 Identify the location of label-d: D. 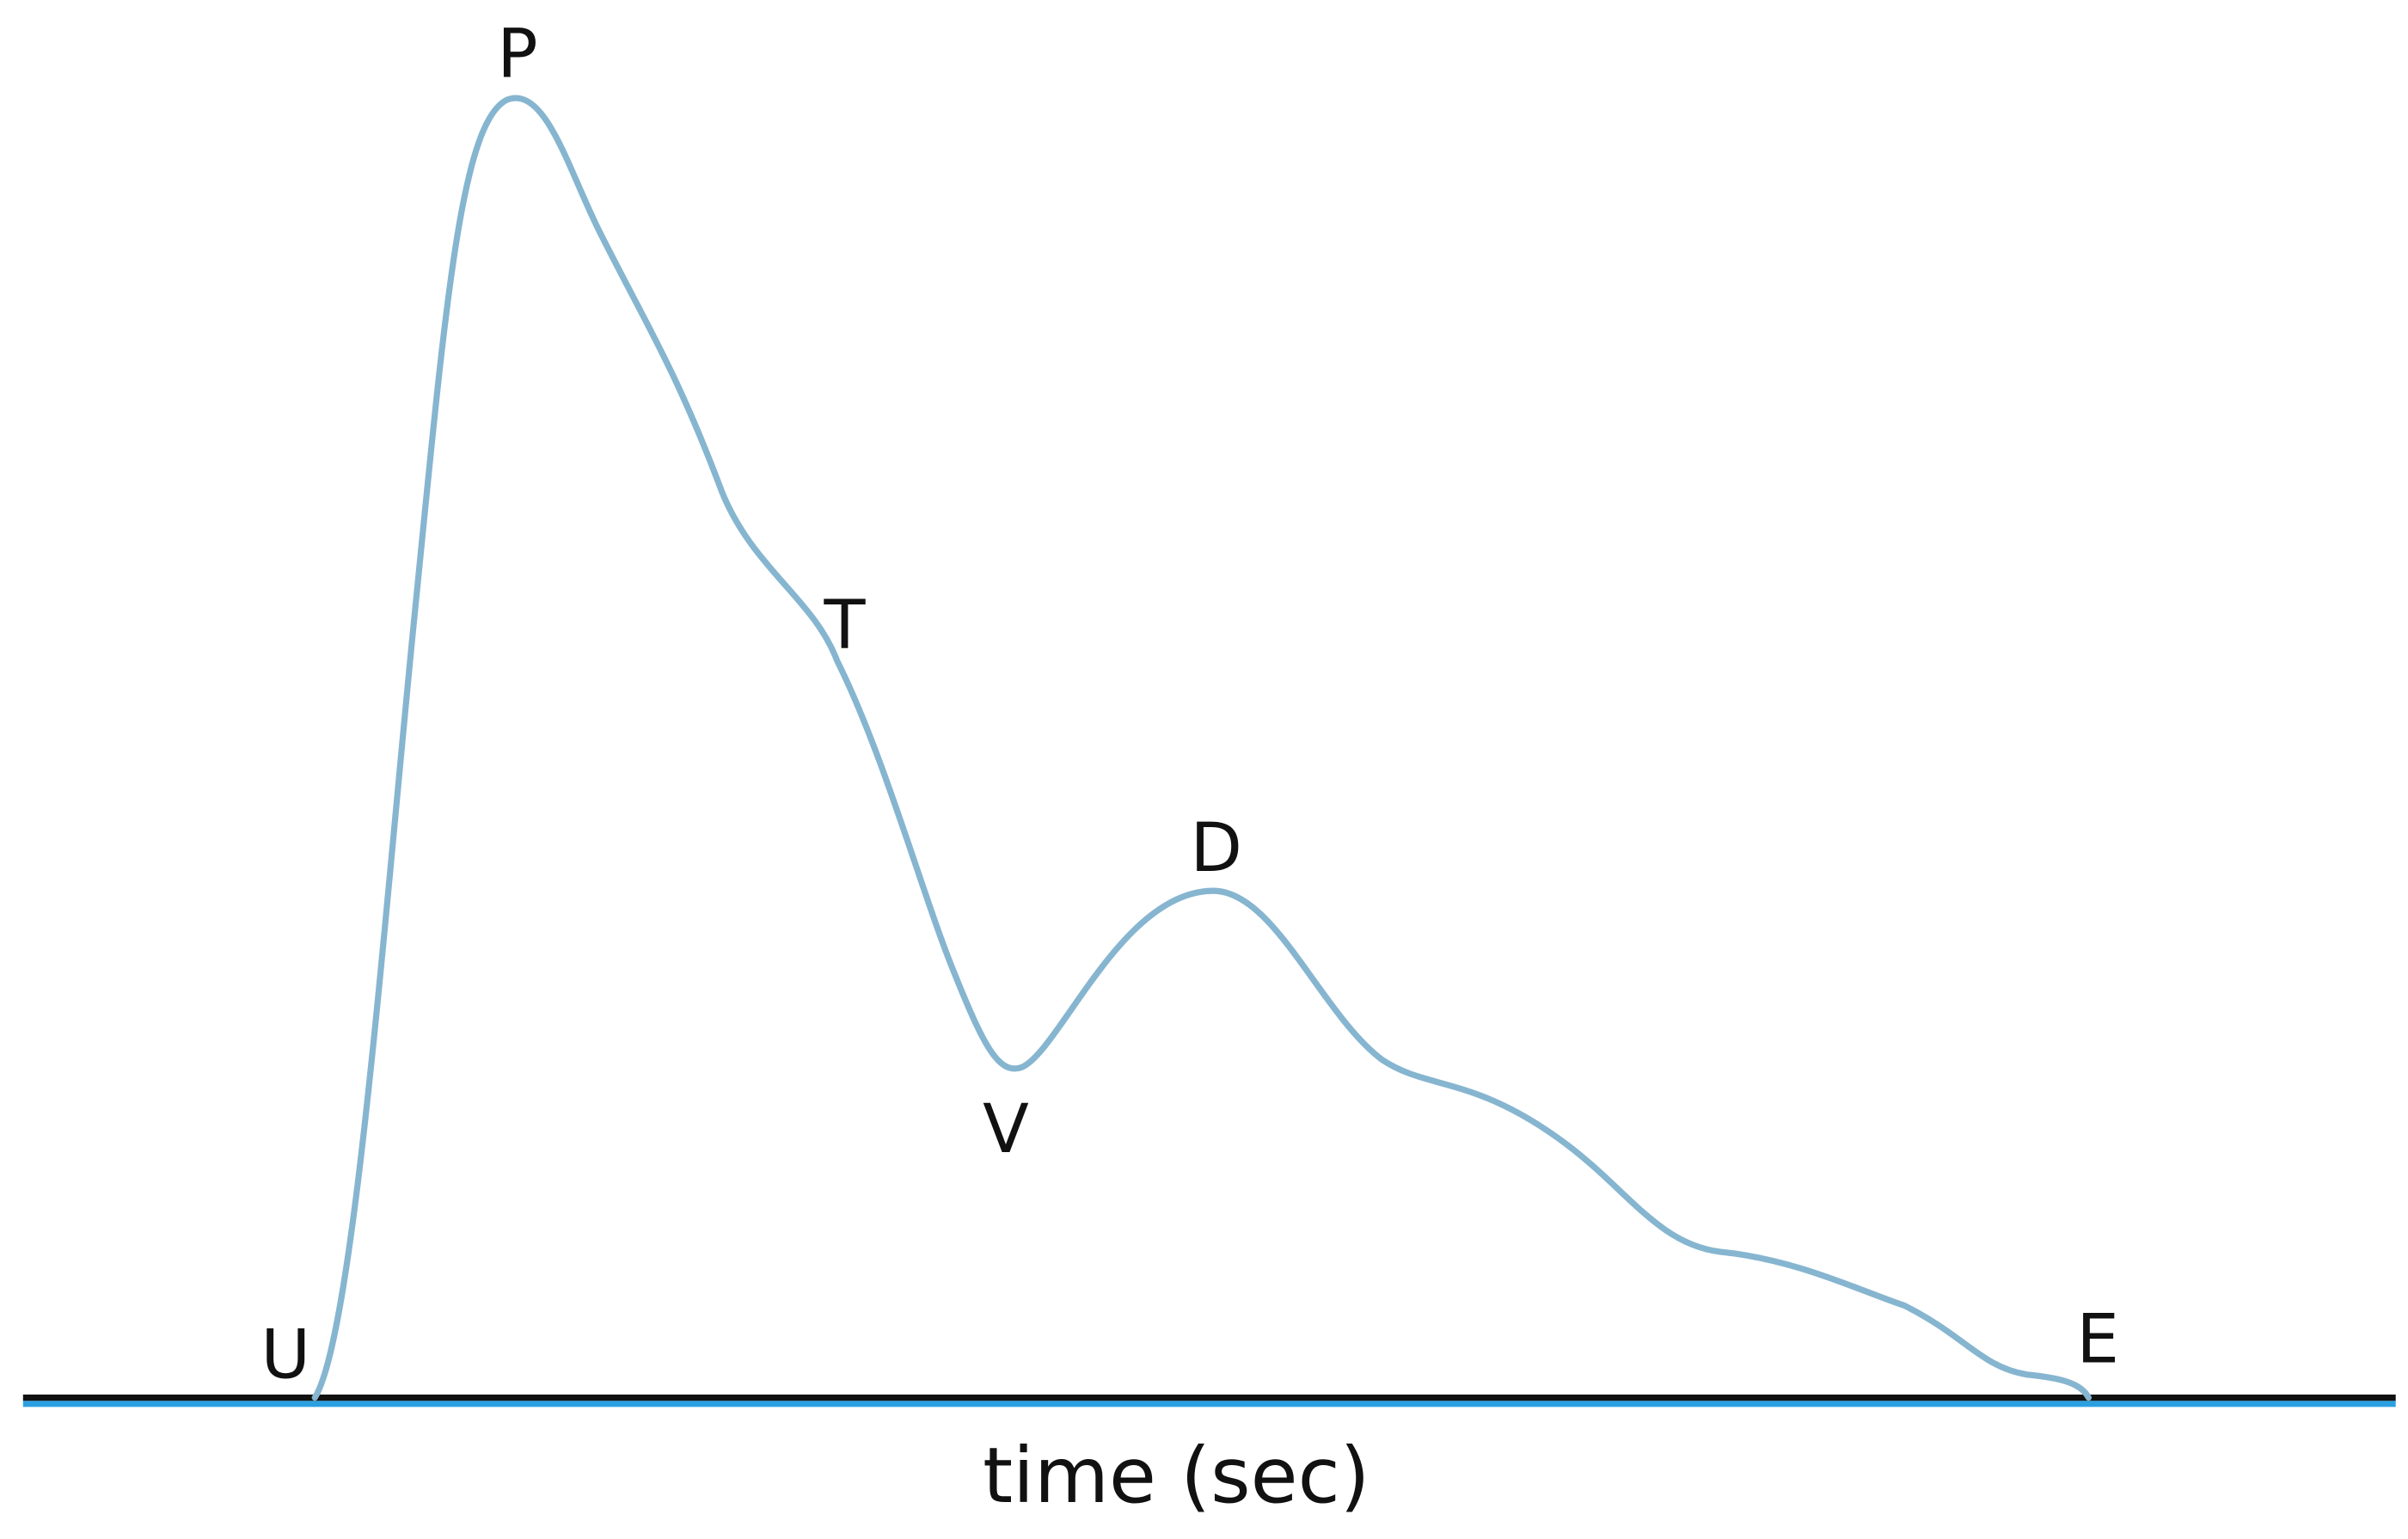
(1217, 847).